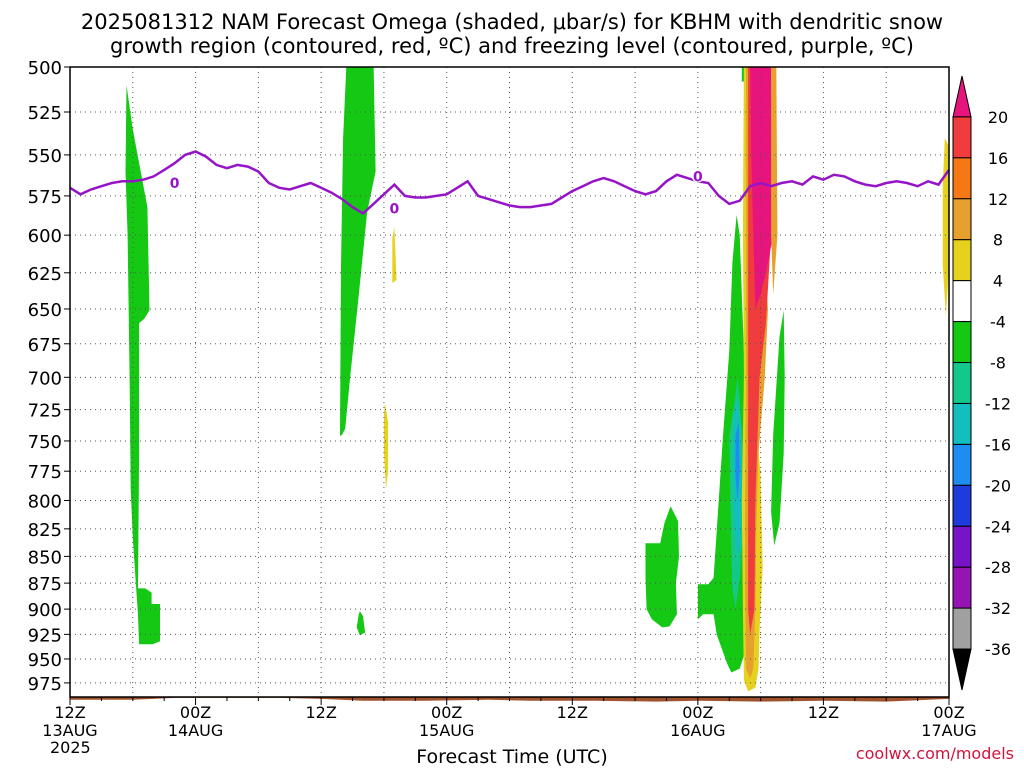 This screenshot has height=768, width=1024. I want to click on x-tick-date-84: 17AUG, so click(948, 730).